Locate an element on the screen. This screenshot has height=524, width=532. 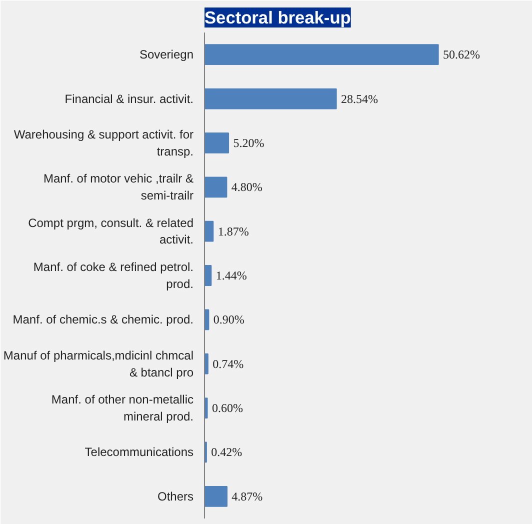
y-tick-label: Telecommunications is located at coordinates (139, 452).